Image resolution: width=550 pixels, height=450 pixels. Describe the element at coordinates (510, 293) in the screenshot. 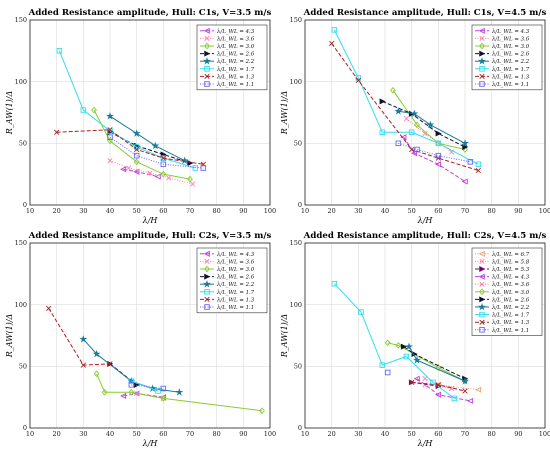

I see `legend-label: λ/L_WL = 3.0` at that location.